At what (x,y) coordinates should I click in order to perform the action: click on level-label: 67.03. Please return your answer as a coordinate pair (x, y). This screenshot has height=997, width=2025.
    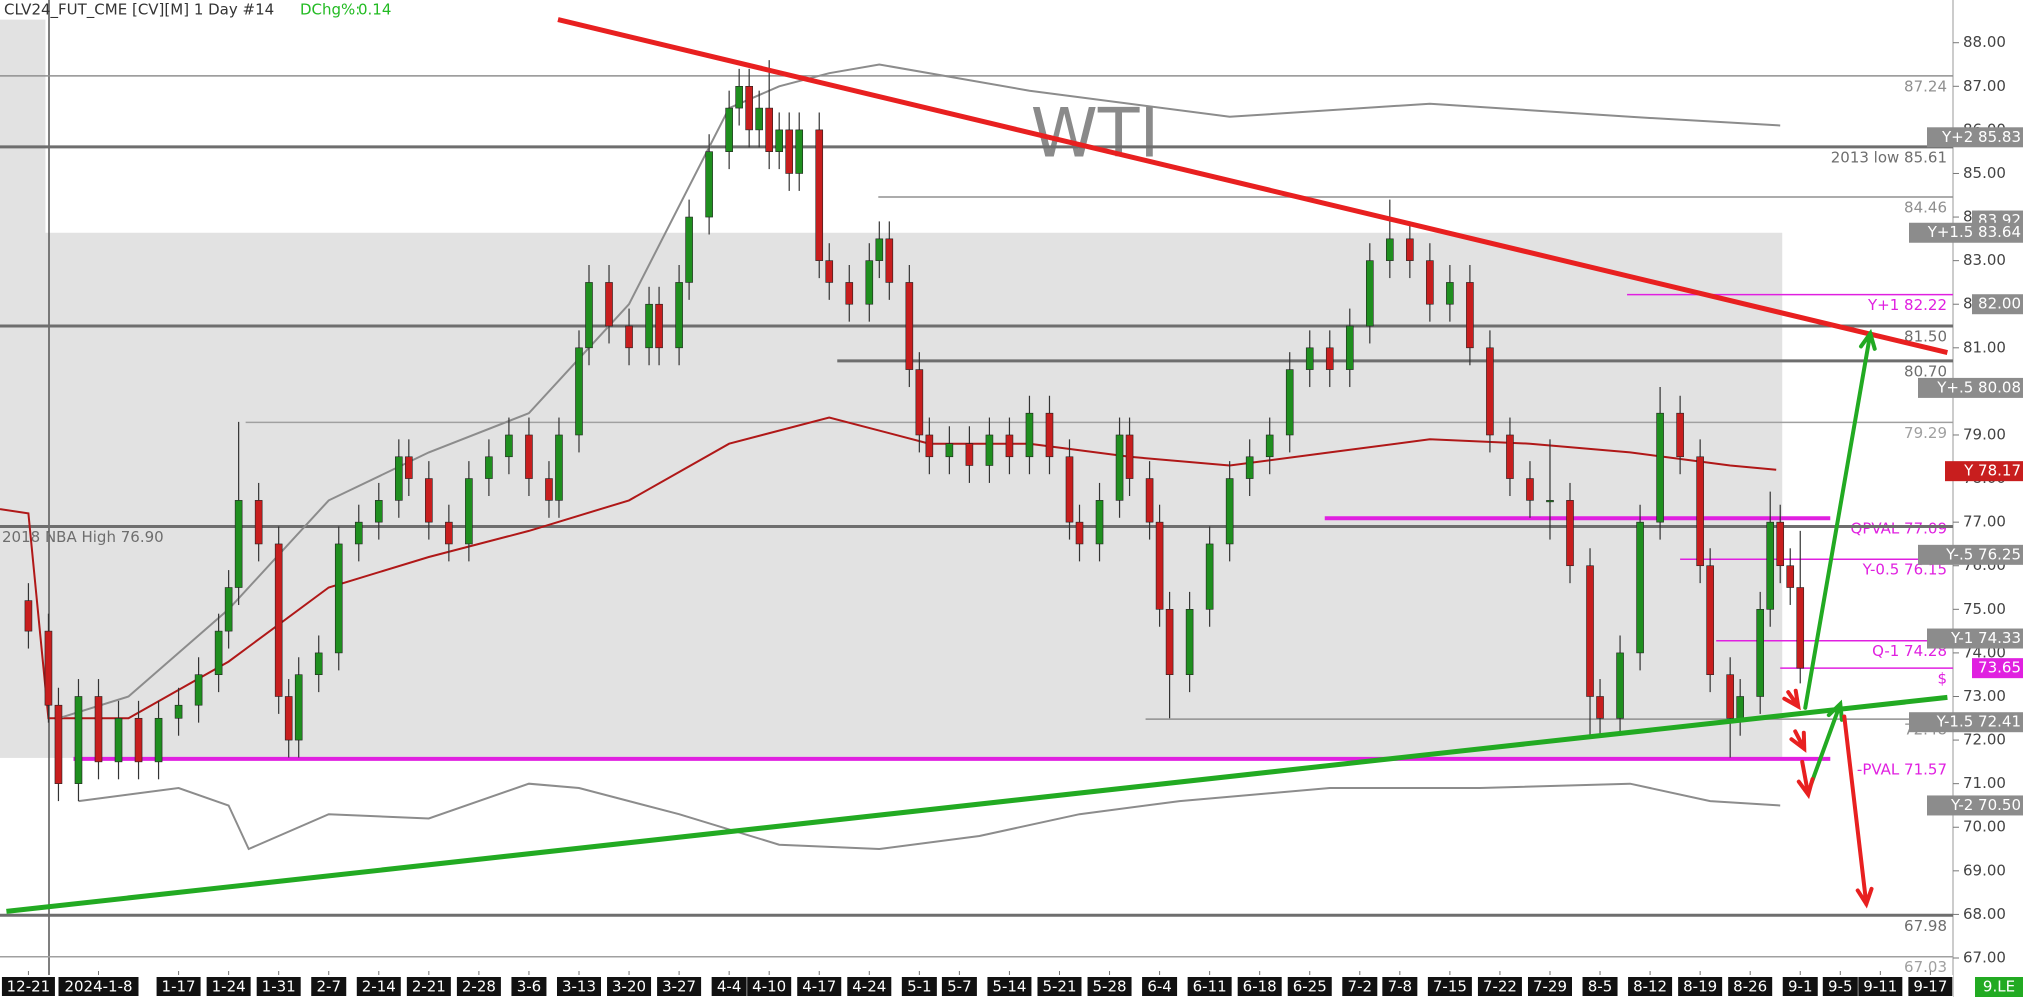
    Looking at the image, I should click on (1925, 967).